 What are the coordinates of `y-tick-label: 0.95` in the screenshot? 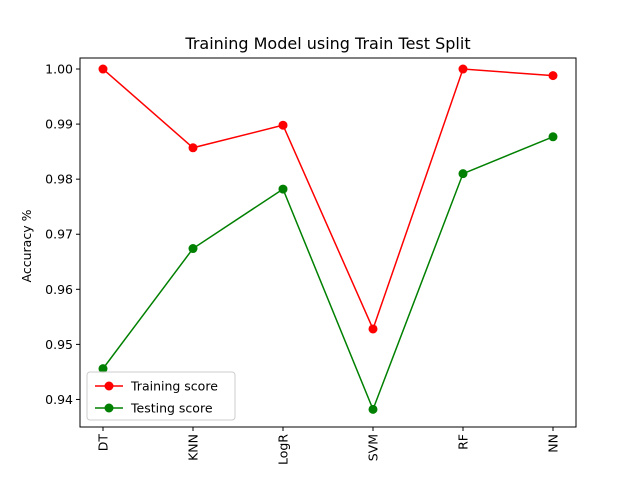 It's located at (59, 344).